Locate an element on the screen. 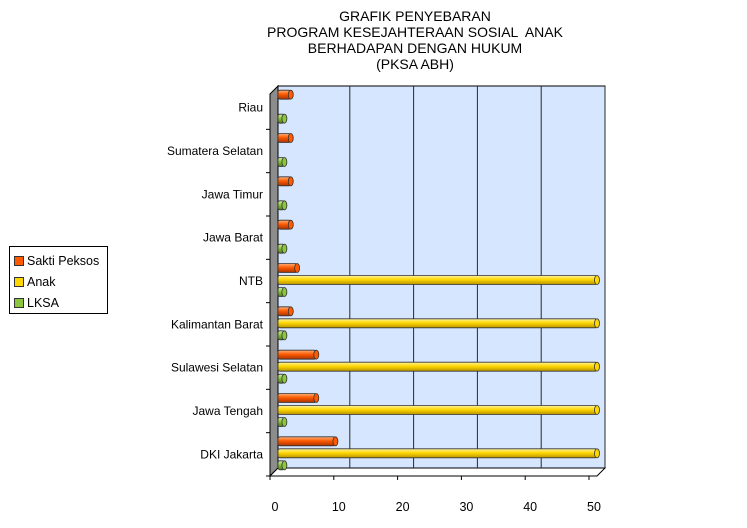 Image resolution: width=747 pixels, height=528 pixels. tick-labels: 0 10 20 30 40 50 is located at coordinates (436, 507).